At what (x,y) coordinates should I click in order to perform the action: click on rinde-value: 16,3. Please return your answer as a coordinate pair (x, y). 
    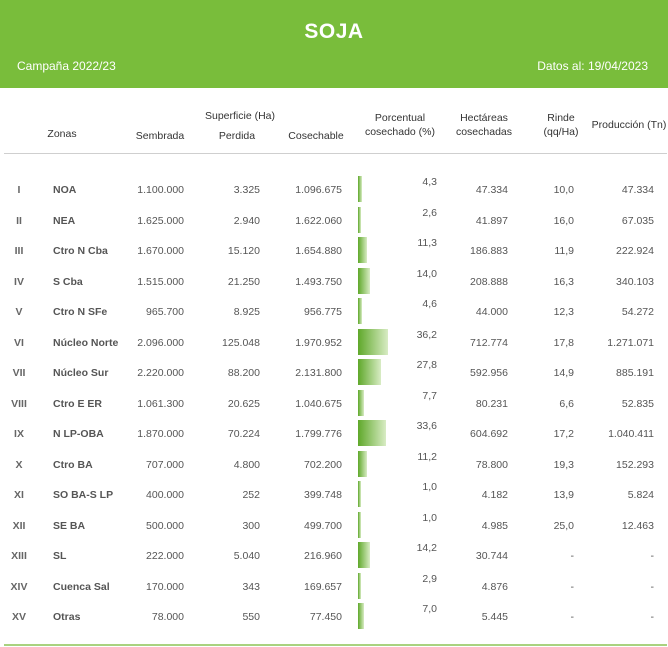
    Looking at the image, I should click on (563, 281).